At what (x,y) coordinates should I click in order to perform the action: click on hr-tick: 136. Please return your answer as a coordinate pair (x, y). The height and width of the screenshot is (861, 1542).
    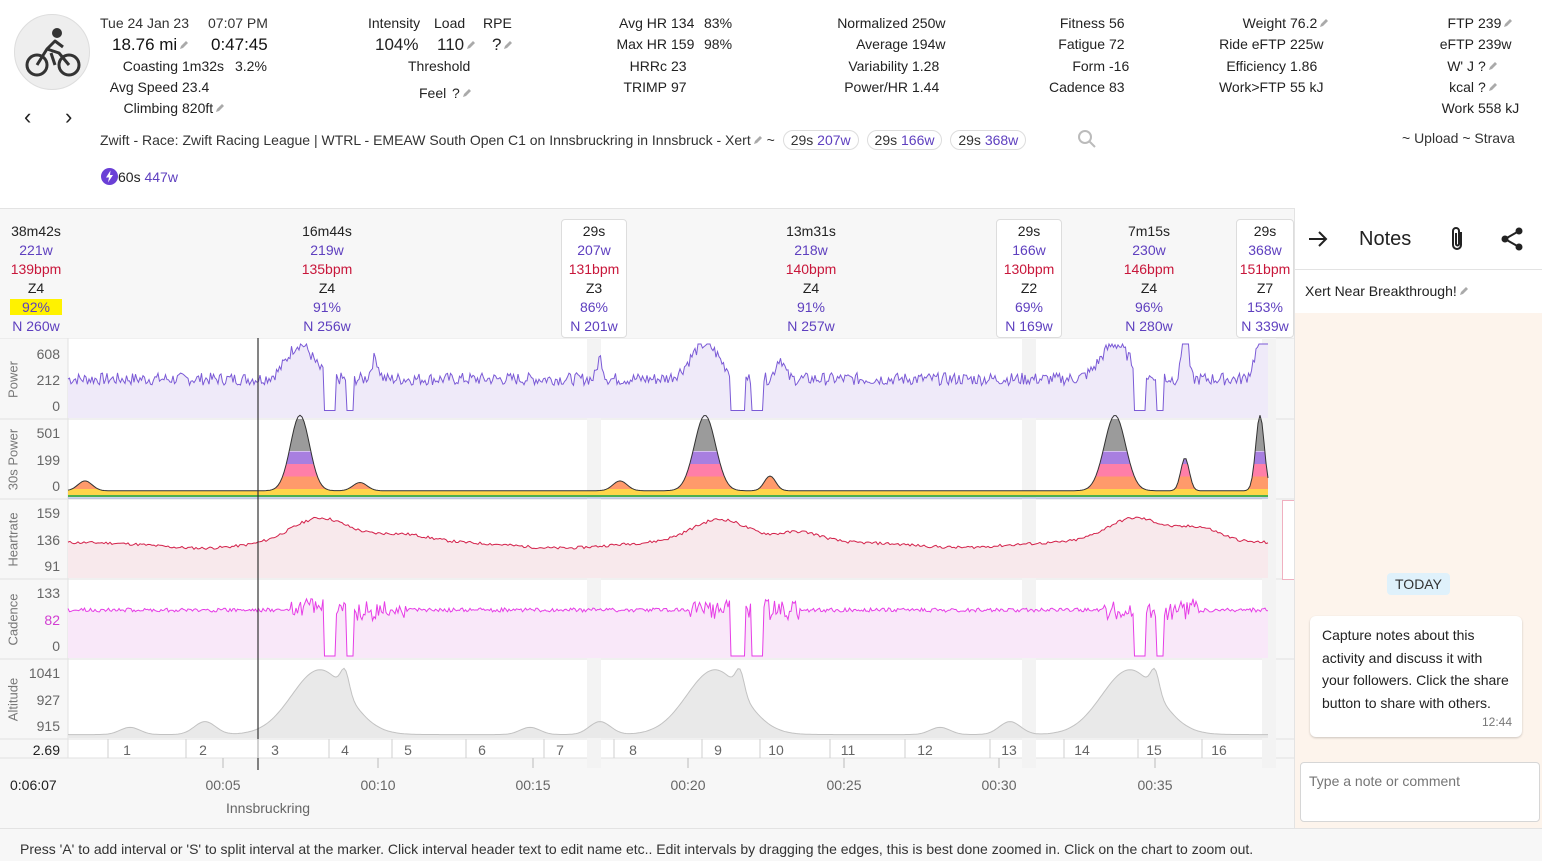
    Looking at the image, I should click on (48, 540).